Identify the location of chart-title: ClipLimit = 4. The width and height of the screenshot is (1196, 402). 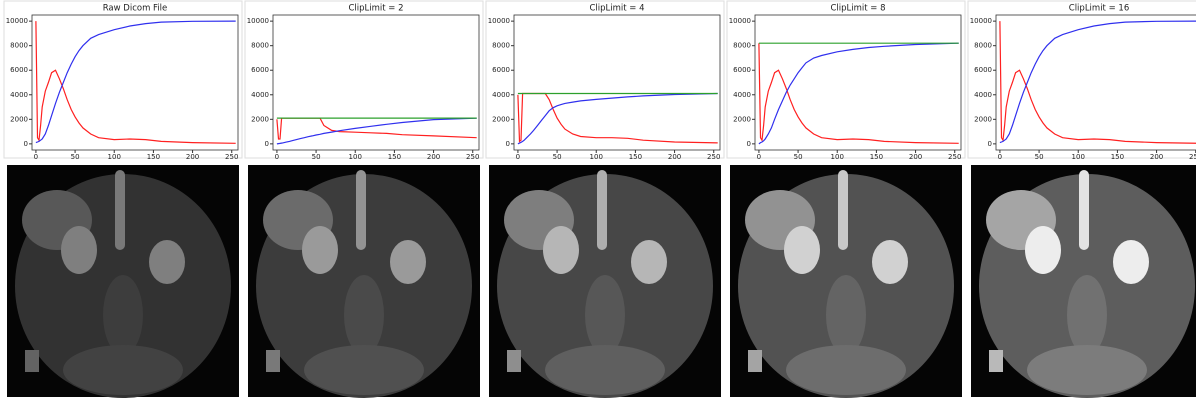
(616, 9).